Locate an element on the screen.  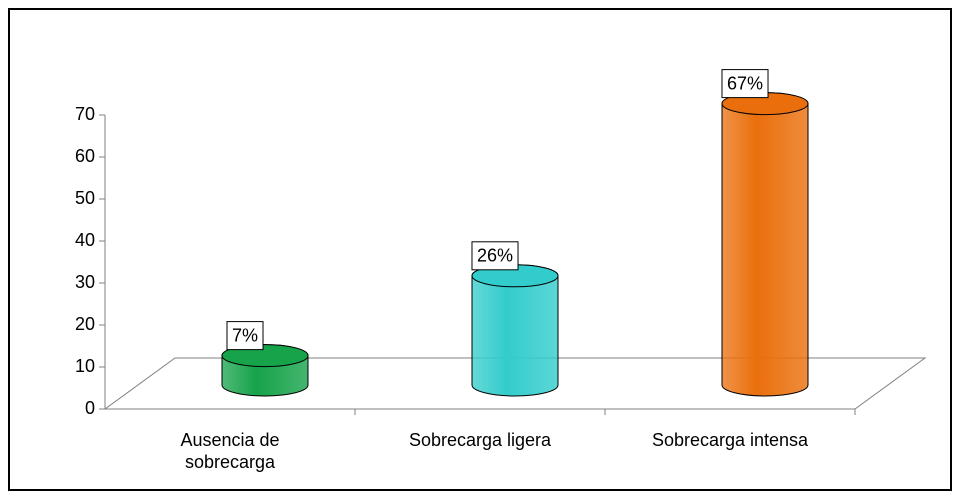
value-label: 26% is located at coordinates (495, 256).